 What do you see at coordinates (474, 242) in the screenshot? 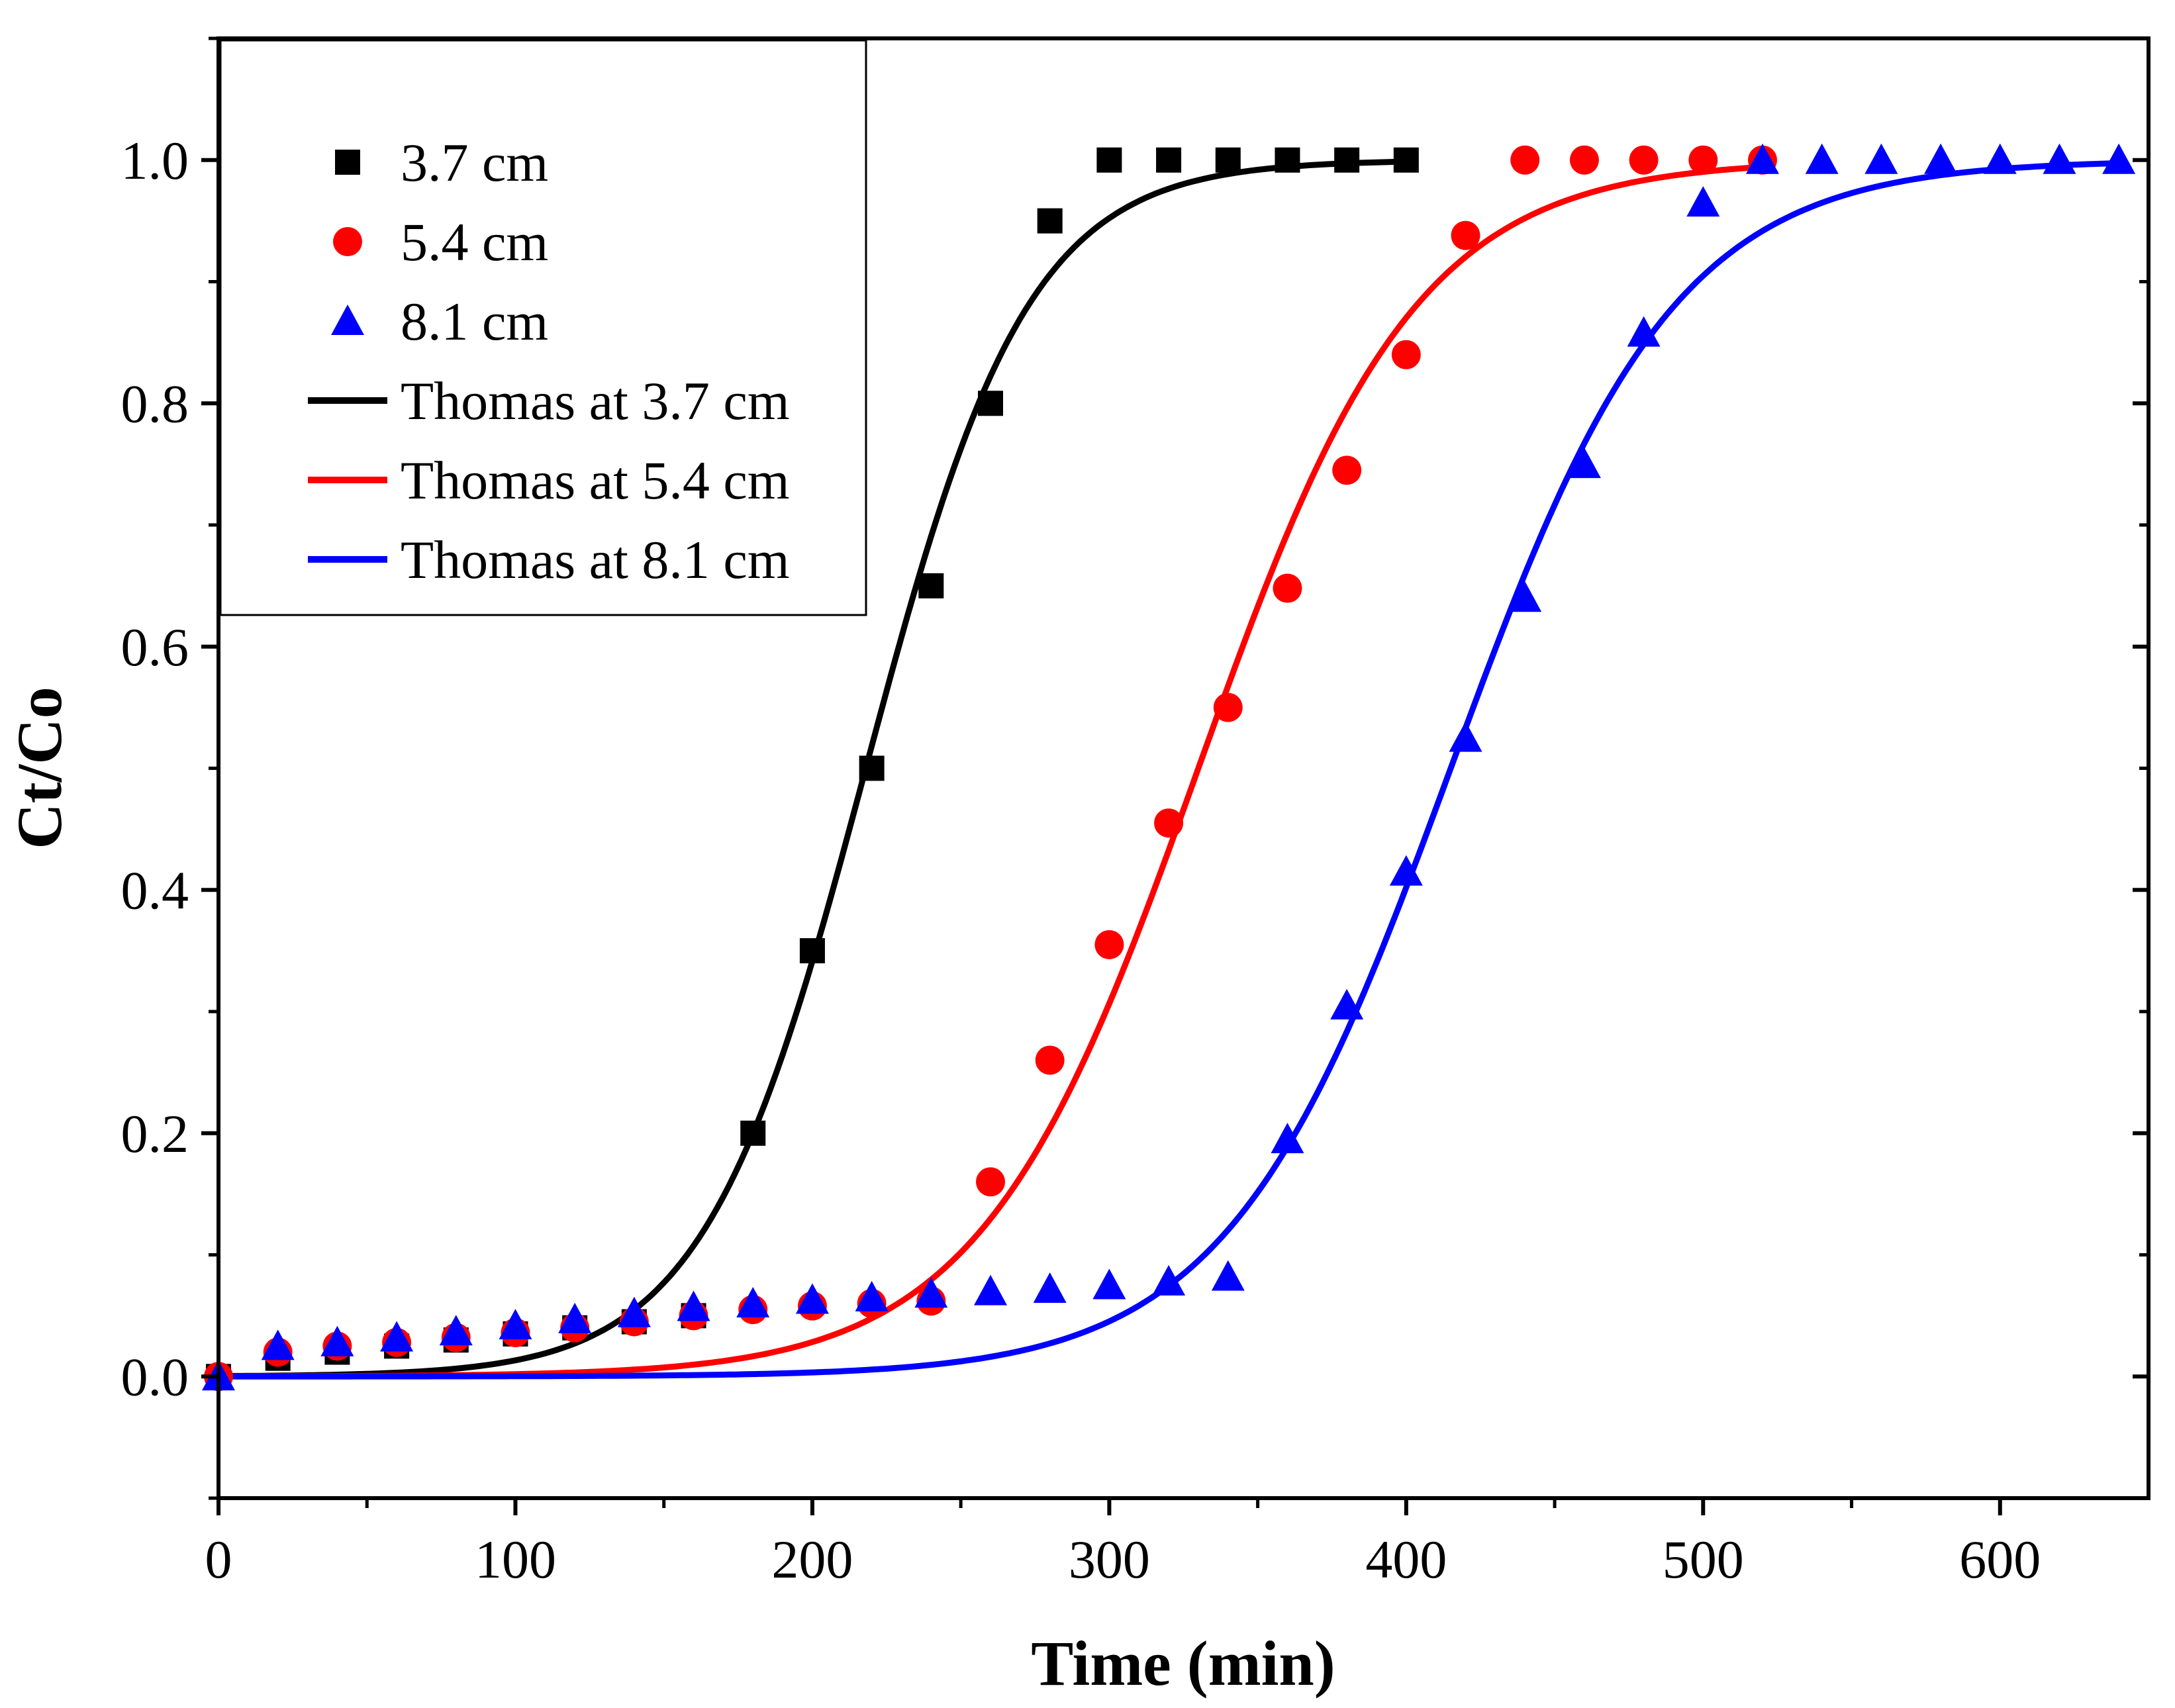
I see `legend-label-2: 5.4 cm` at bounding box center [474, 242].